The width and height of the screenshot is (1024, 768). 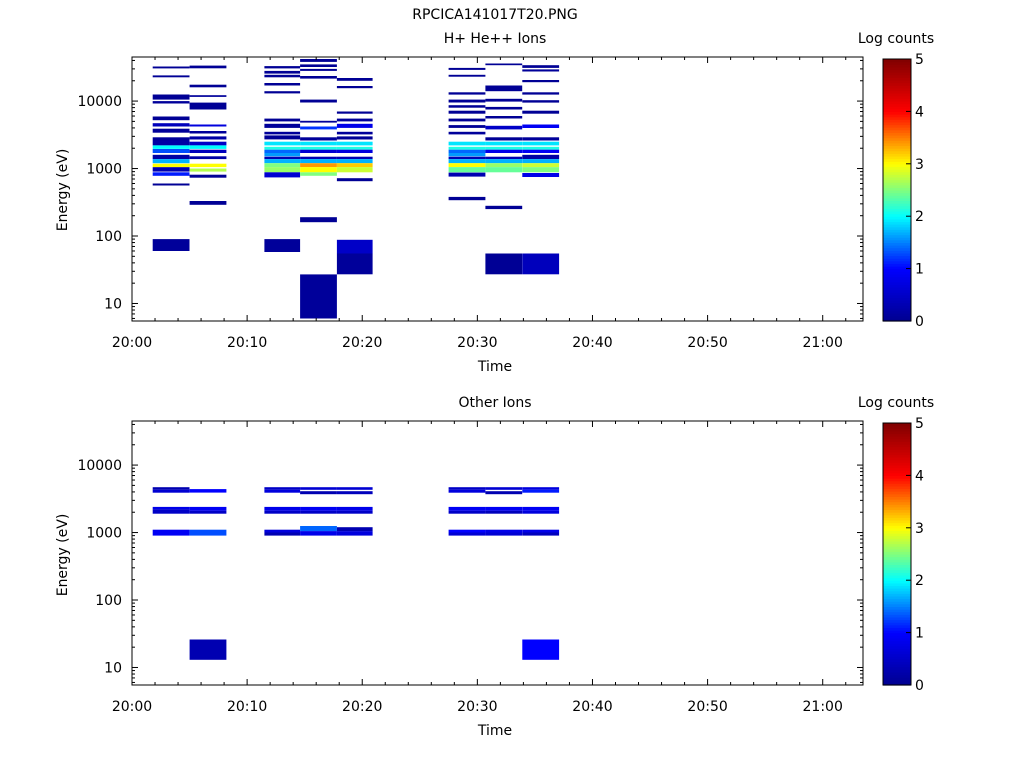 I want to click on x-tick-label: 20:20, so click(x=362, y=343).